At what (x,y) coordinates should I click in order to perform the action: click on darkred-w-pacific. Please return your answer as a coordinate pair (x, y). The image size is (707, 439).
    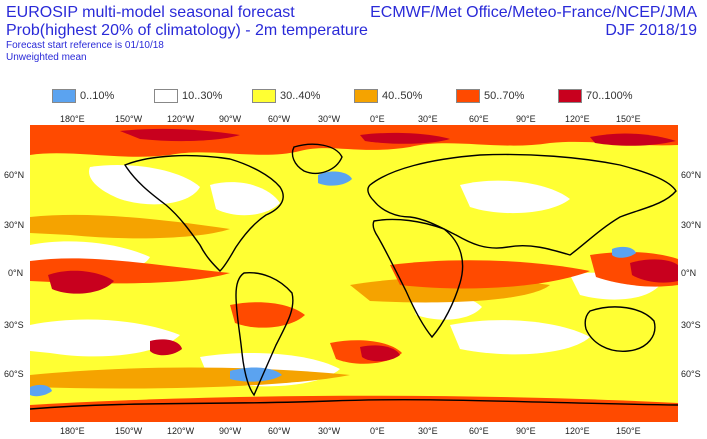
    Looking at the image, I should click on (654, 271).